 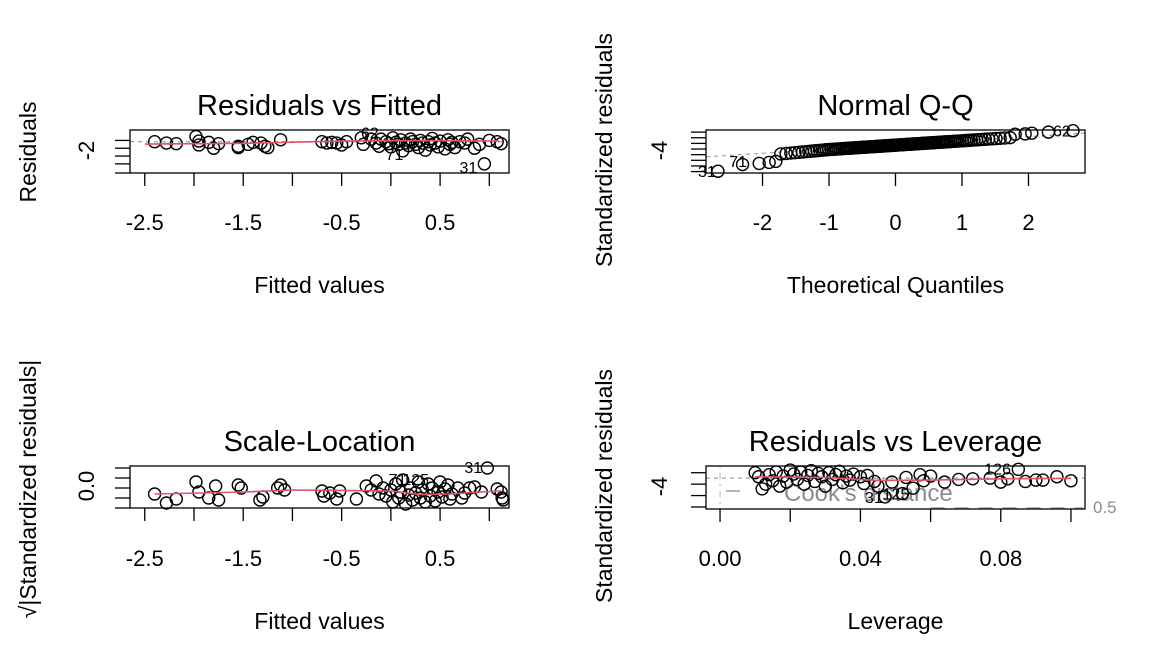 What do you see at coordinates (468, 168) in the screenshot?
I see `resid-fitted-point-label: 31` at bounding box center [468, 168].